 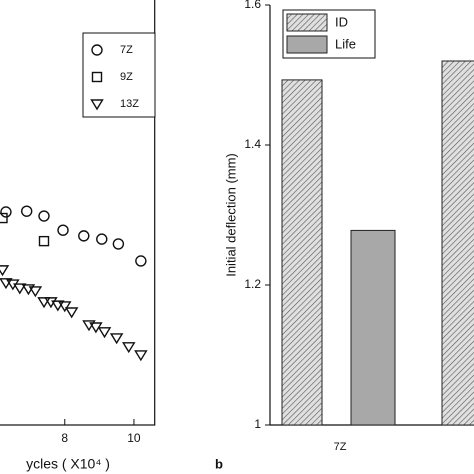 I want to click on legend-label: 9Z, so click(x=126, y=77).